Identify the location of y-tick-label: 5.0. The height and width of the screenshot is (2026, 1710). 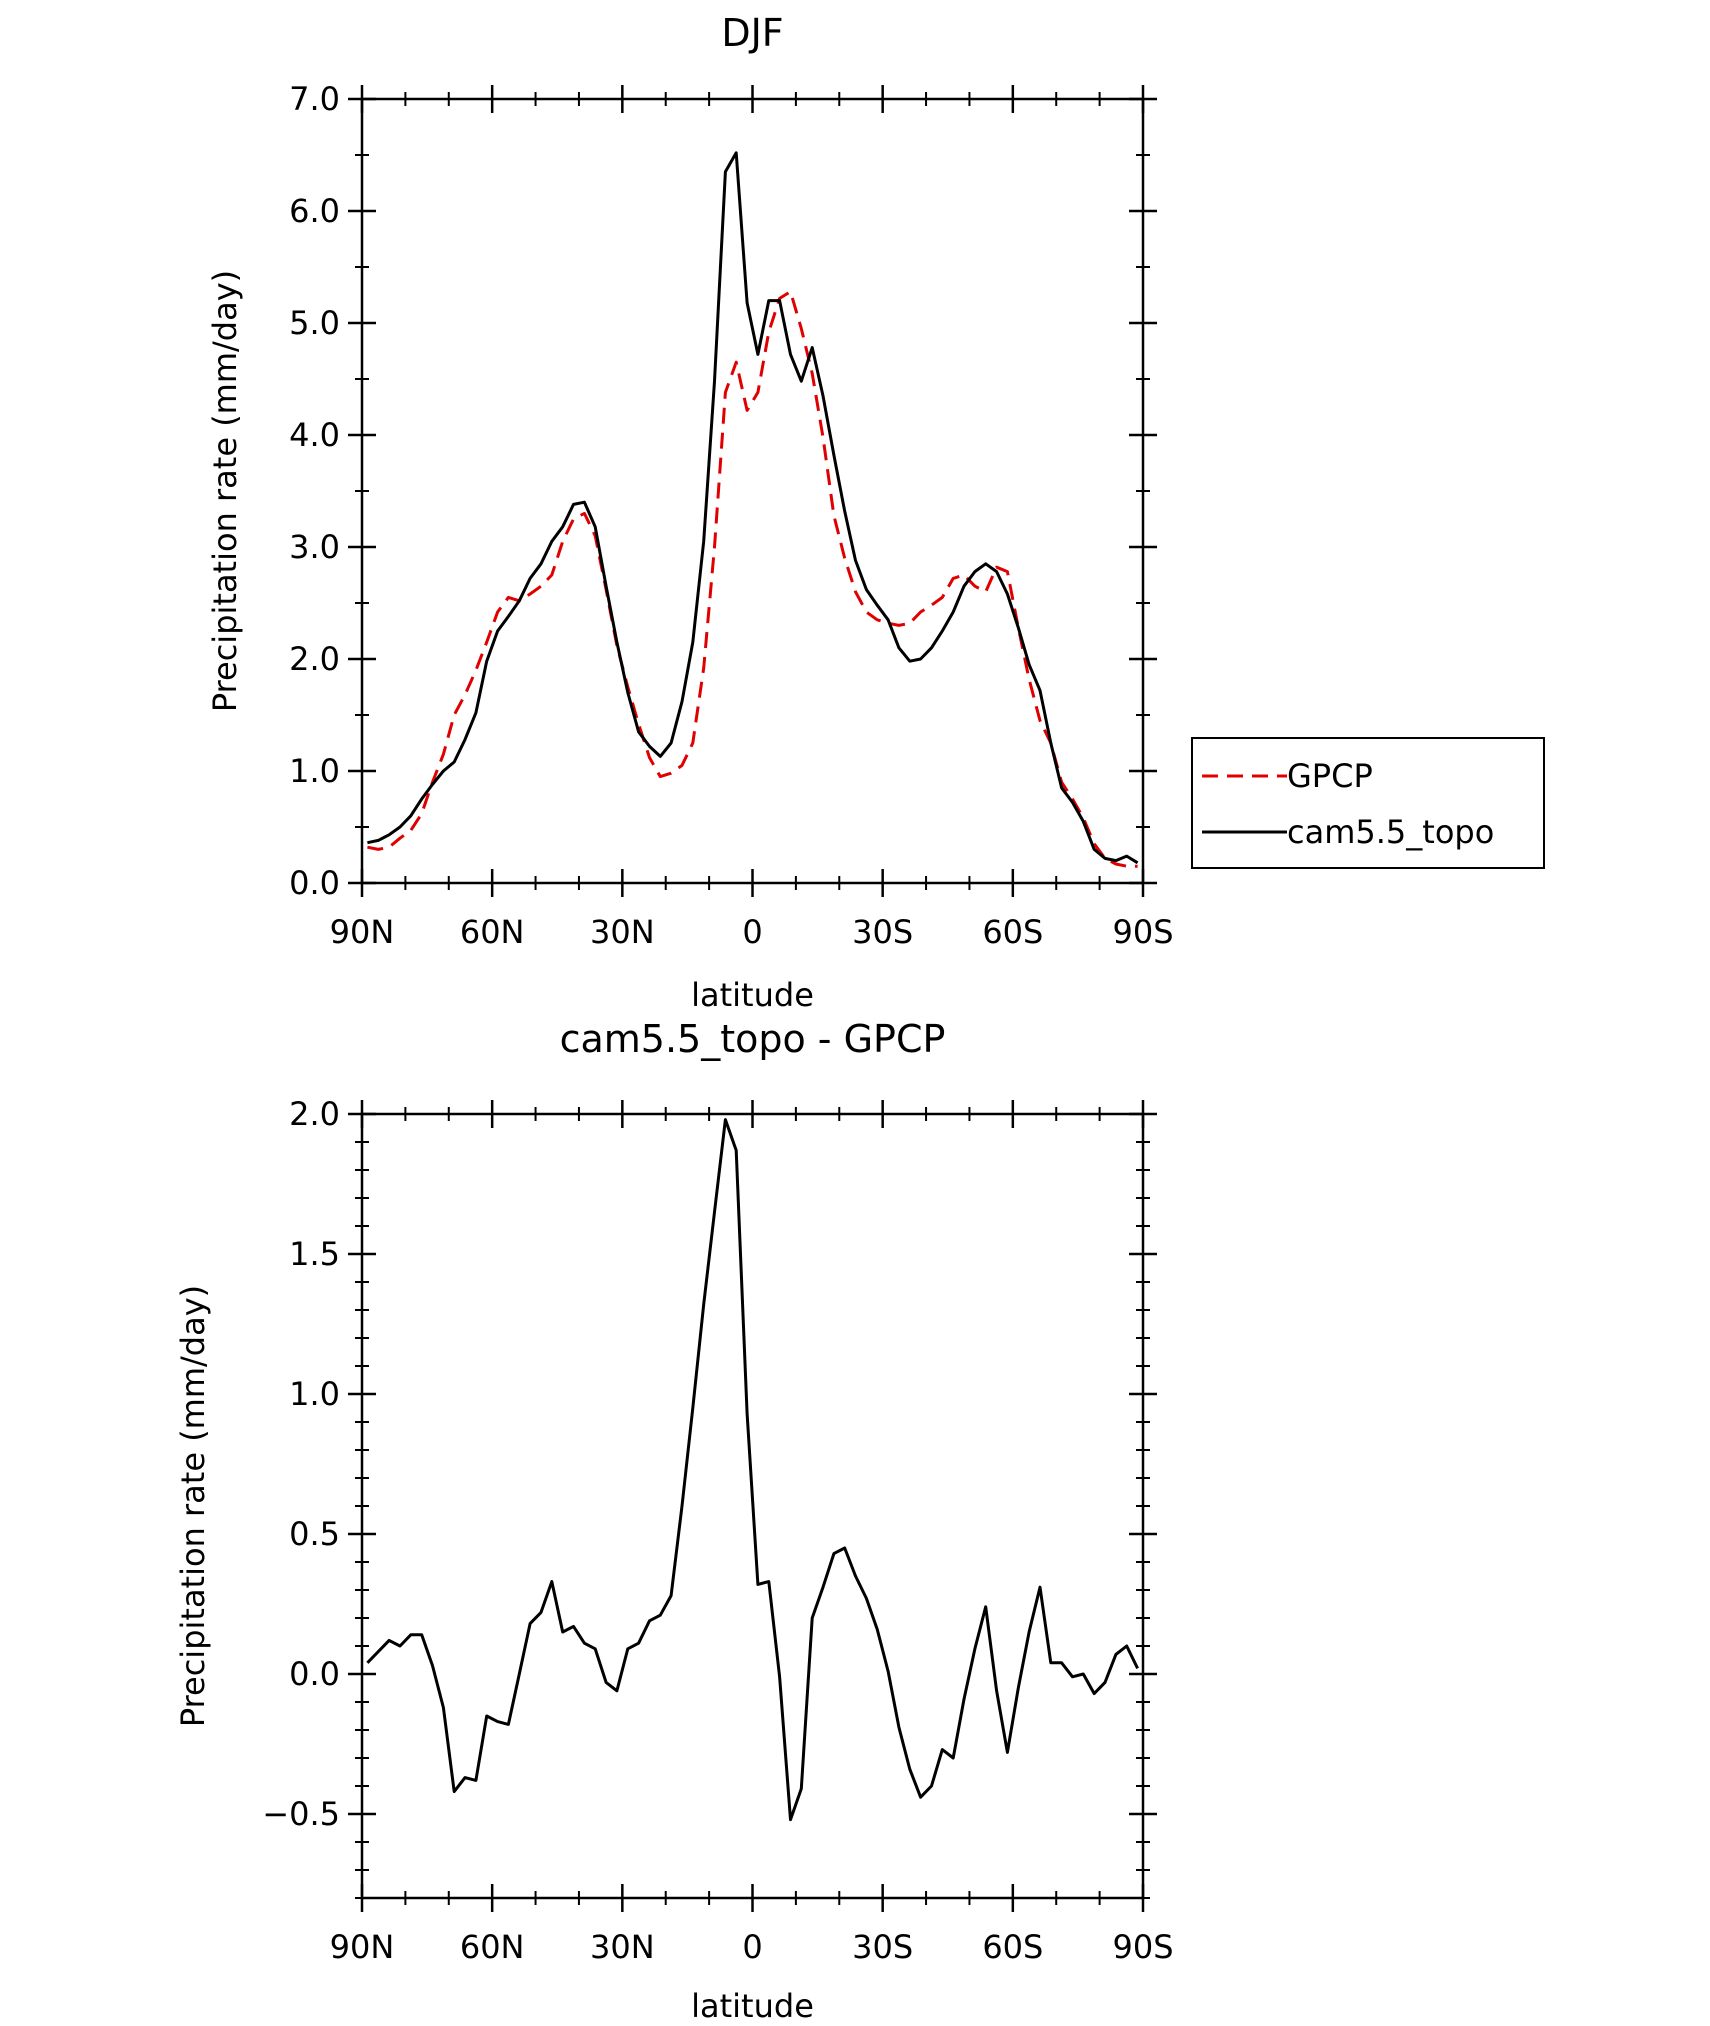
(314, 323).